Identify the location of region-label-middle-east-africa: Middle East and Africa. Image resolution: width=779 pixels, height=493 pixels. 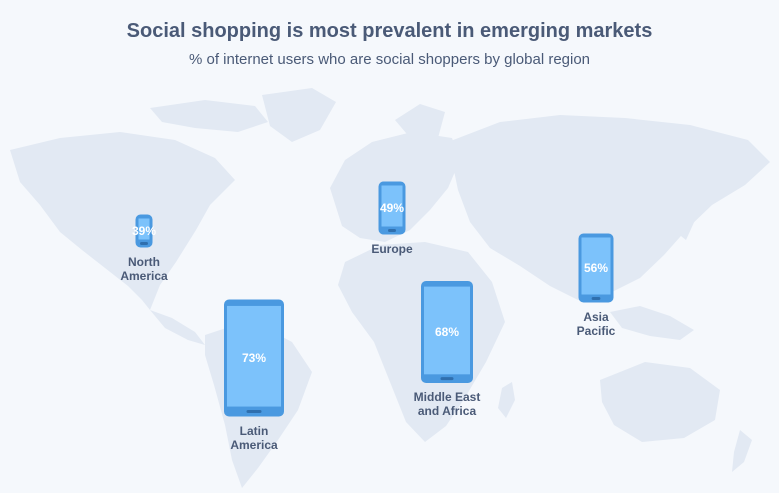
(447, 404).